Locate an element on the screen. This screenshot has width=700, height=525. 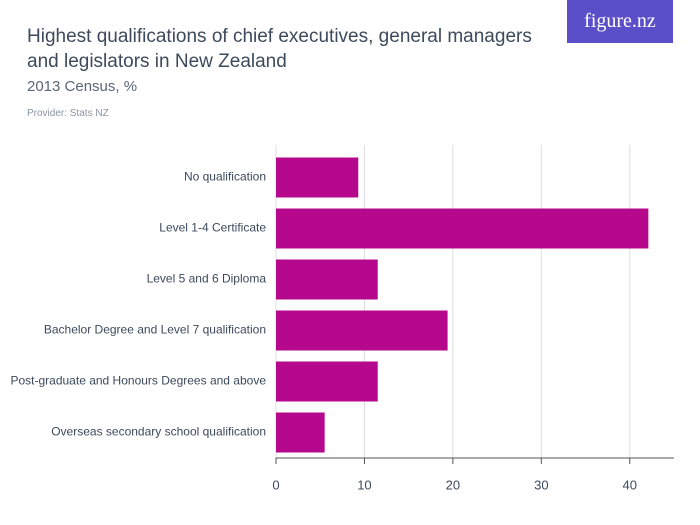
x-tick-label: 20 is located at coordinates (453, 484).